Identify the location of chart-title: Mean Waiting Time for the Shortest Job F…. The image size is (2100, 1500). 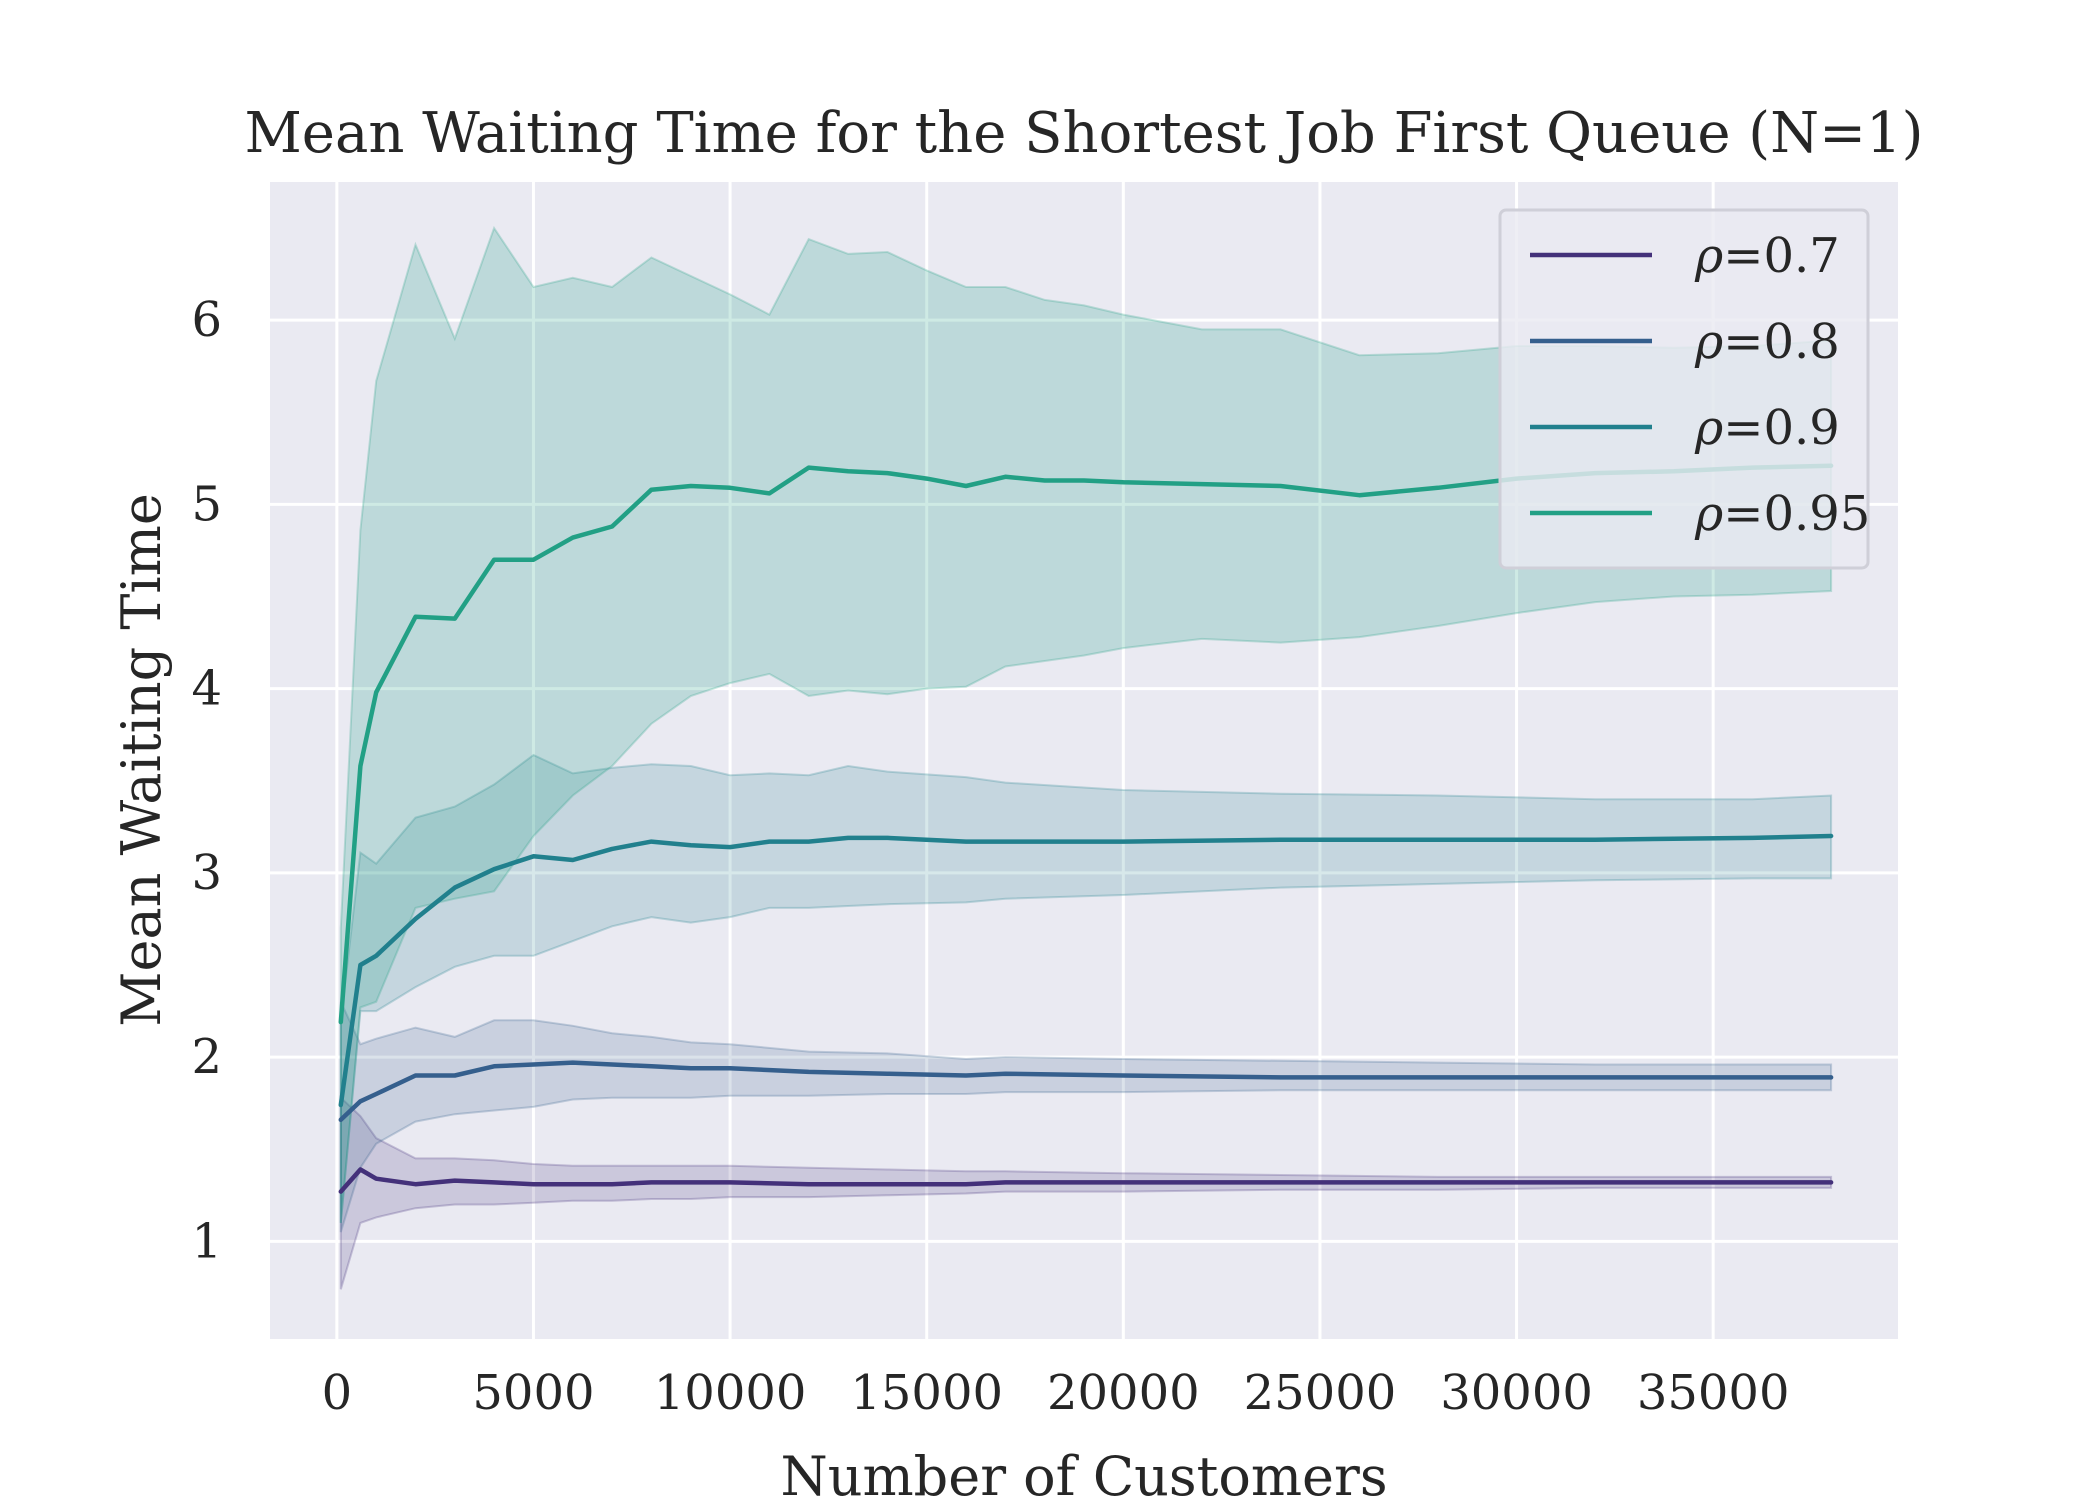
(1083, 133).